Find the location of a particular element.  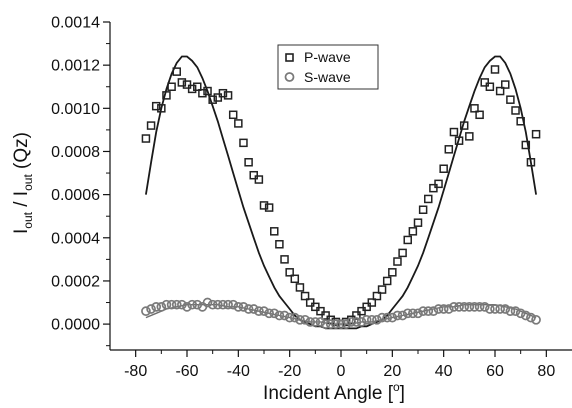

x-tick-label: -40 is located at coordinates (238, 371).